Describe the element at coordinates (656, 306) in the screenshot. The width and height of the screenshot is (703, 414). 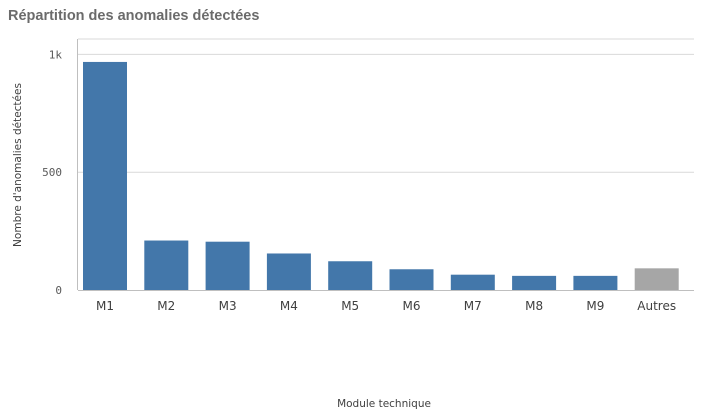
I see `x-tick-label-autres: Autres` at that location.